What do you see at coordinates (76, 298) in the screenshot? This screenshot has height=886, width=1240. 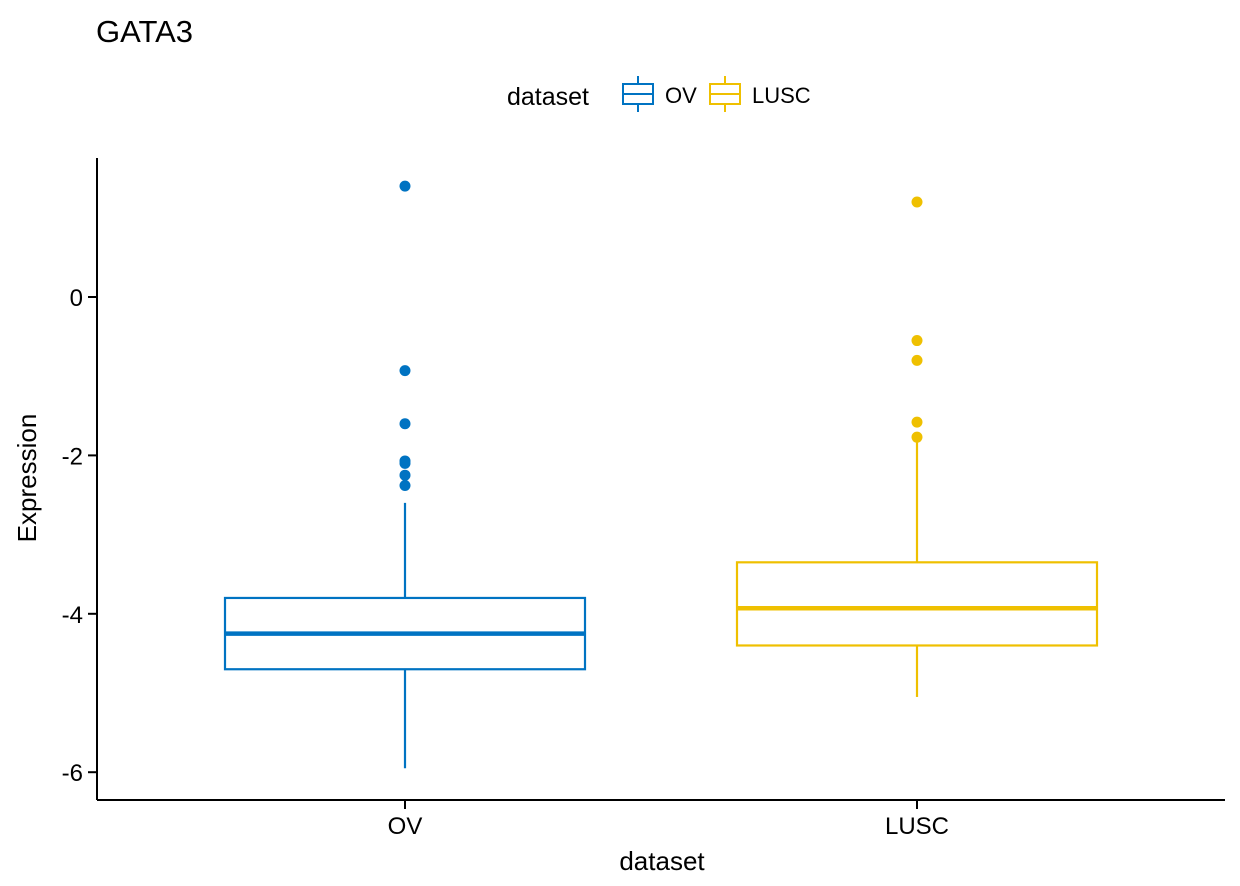 I see `y-tick-label: 0` at bounding box center [76, 298].